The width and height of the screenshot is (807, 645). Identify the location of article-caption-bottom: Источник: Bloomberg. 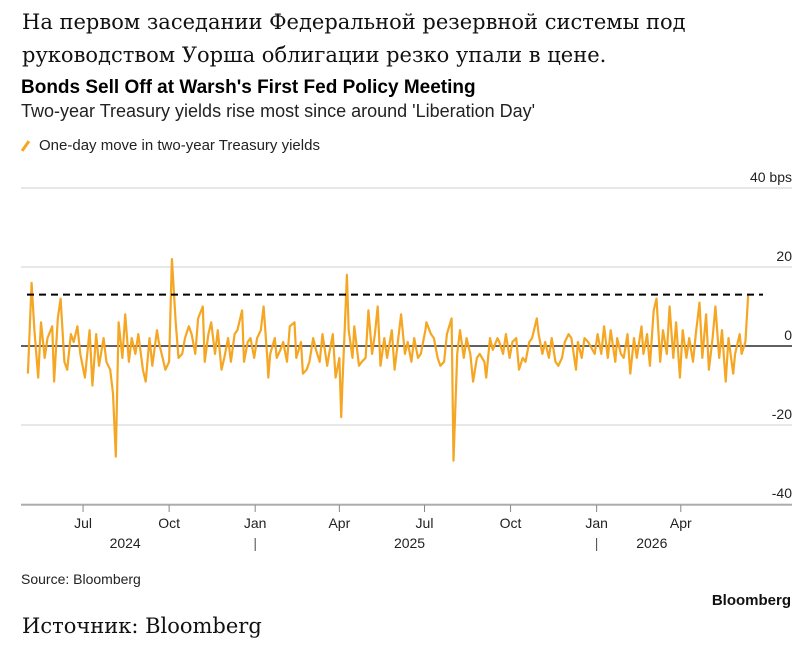
(142, 626).